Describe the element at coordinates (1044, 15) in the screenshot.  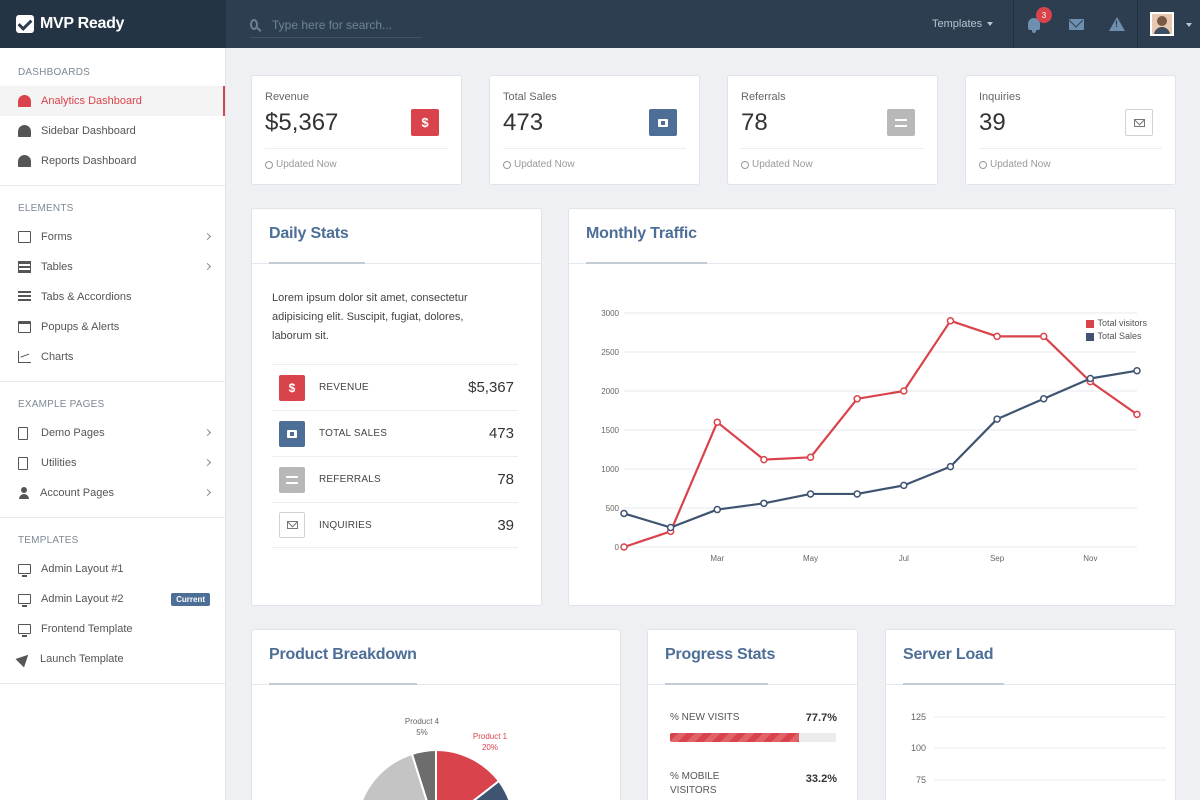
I see `notification-badge: 3` at that location.